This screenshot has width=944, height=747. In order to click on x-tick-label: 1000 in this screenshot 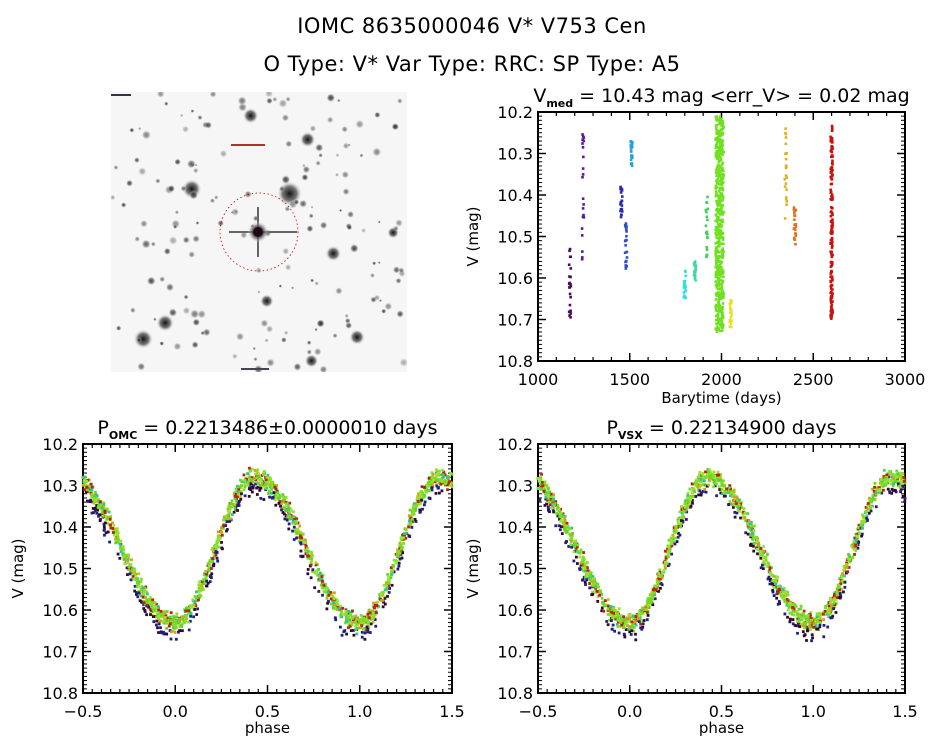, I will do `click(538, 379)`.